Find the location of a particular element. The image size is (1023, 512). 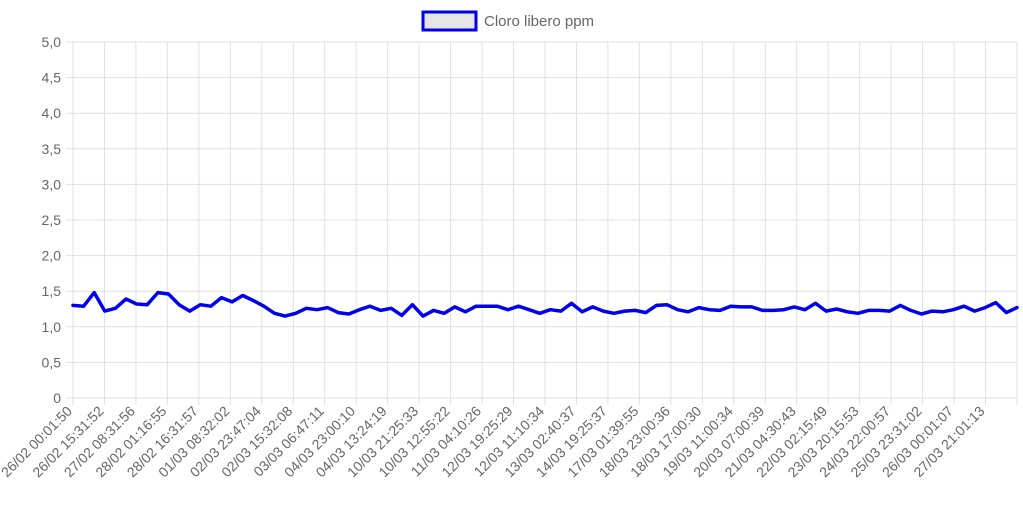

series-layer is located at coordinates (545, 304).